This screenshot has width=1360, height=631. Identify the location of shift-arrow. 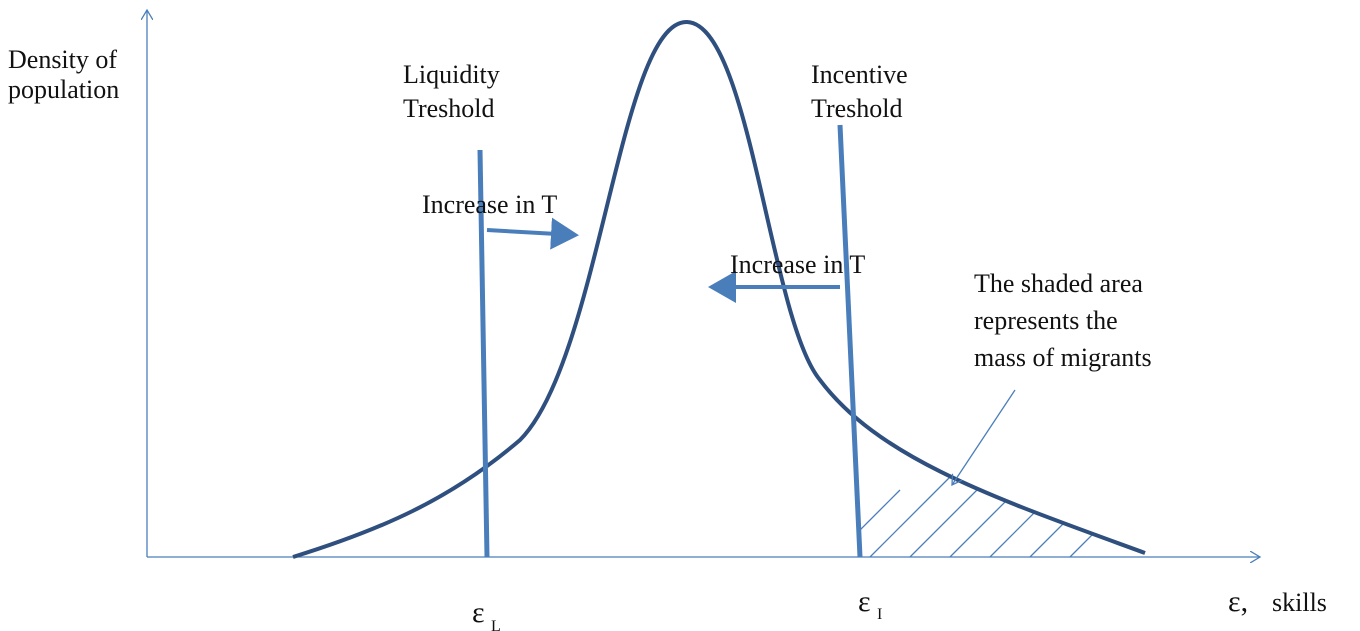
(532, 233).